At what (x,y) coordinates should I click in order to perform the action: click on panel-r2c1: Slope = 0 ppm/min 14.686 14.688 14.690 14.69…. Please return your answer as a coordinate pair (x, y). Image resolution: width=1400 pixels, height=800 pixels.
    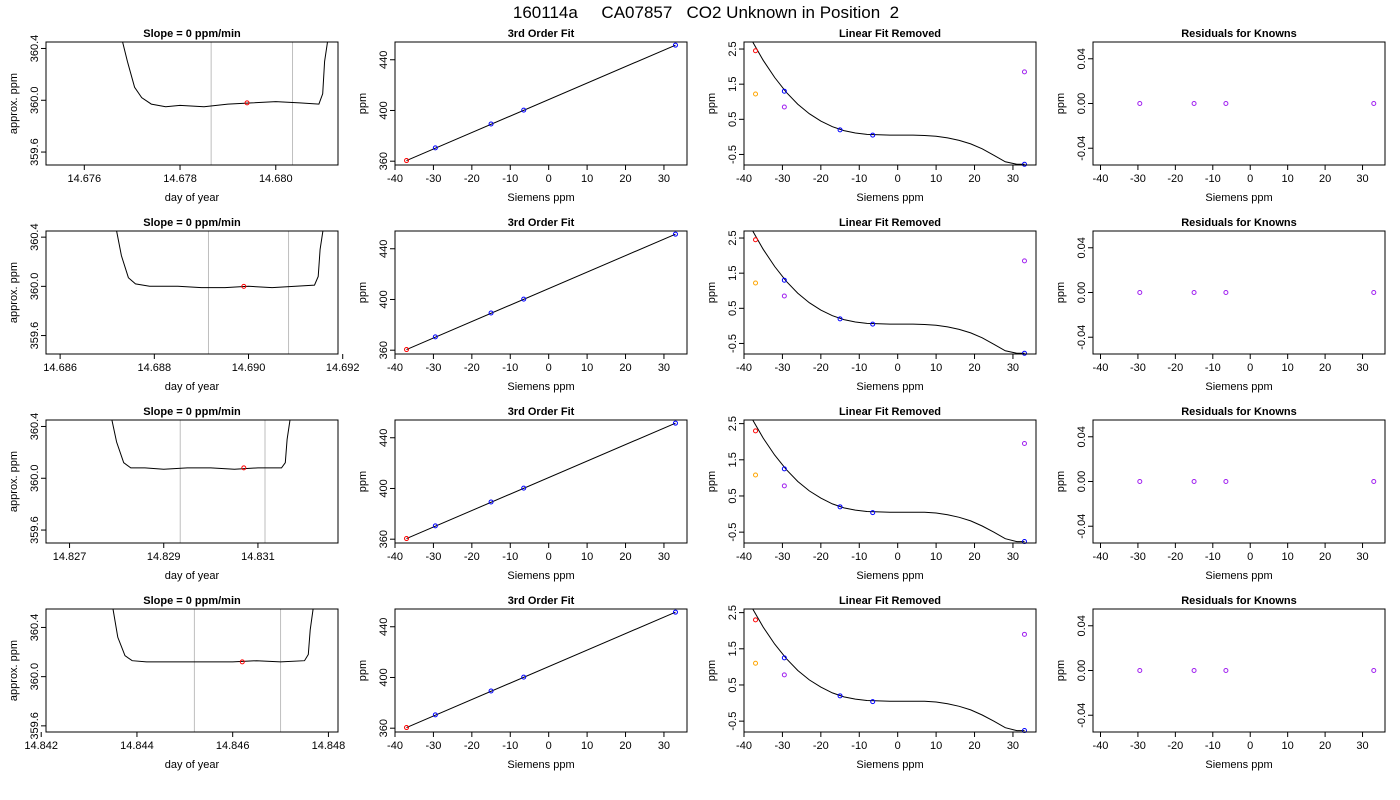
    Looking at the image, I should click on (184, 305).